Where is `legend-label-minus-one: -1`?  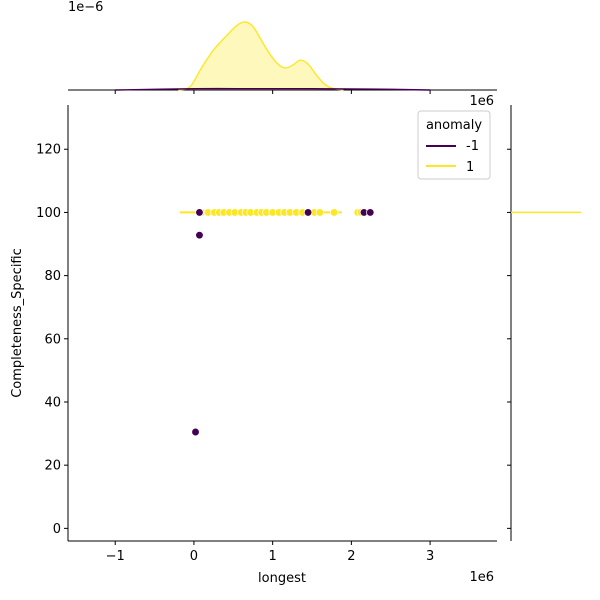 legend-label-minus-one: -1 is located at coordinates (472, 146).